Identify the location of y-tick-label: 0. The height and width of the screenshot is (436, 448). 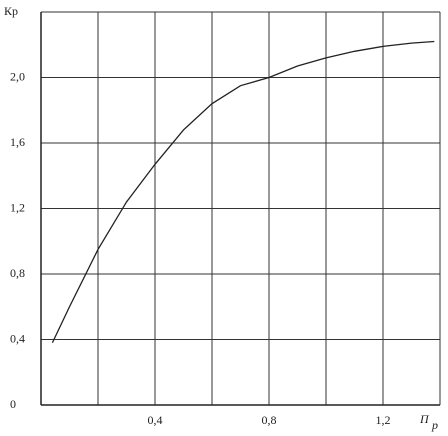
(13, 404).